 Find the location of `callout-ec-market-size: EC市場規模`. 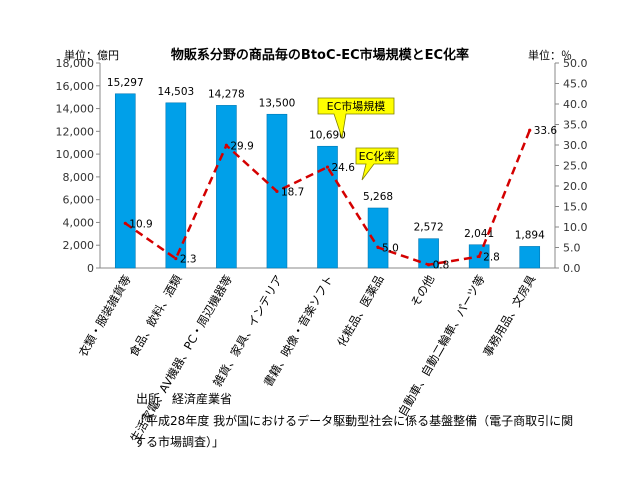

callout-ec-market-size: EC市場規模 is located at coordinates (356, 118).